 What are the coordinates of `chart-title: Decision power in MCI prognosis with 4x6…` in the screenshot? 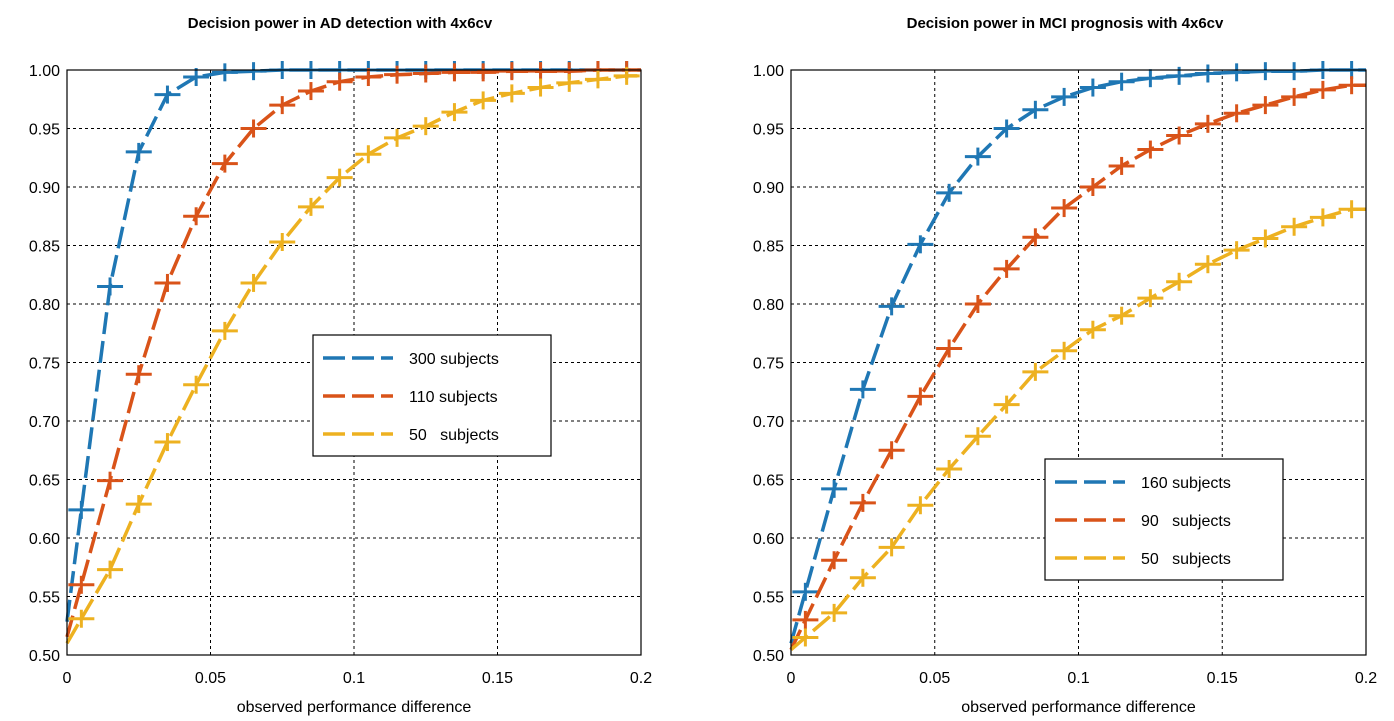 It's located at (1065, 23).